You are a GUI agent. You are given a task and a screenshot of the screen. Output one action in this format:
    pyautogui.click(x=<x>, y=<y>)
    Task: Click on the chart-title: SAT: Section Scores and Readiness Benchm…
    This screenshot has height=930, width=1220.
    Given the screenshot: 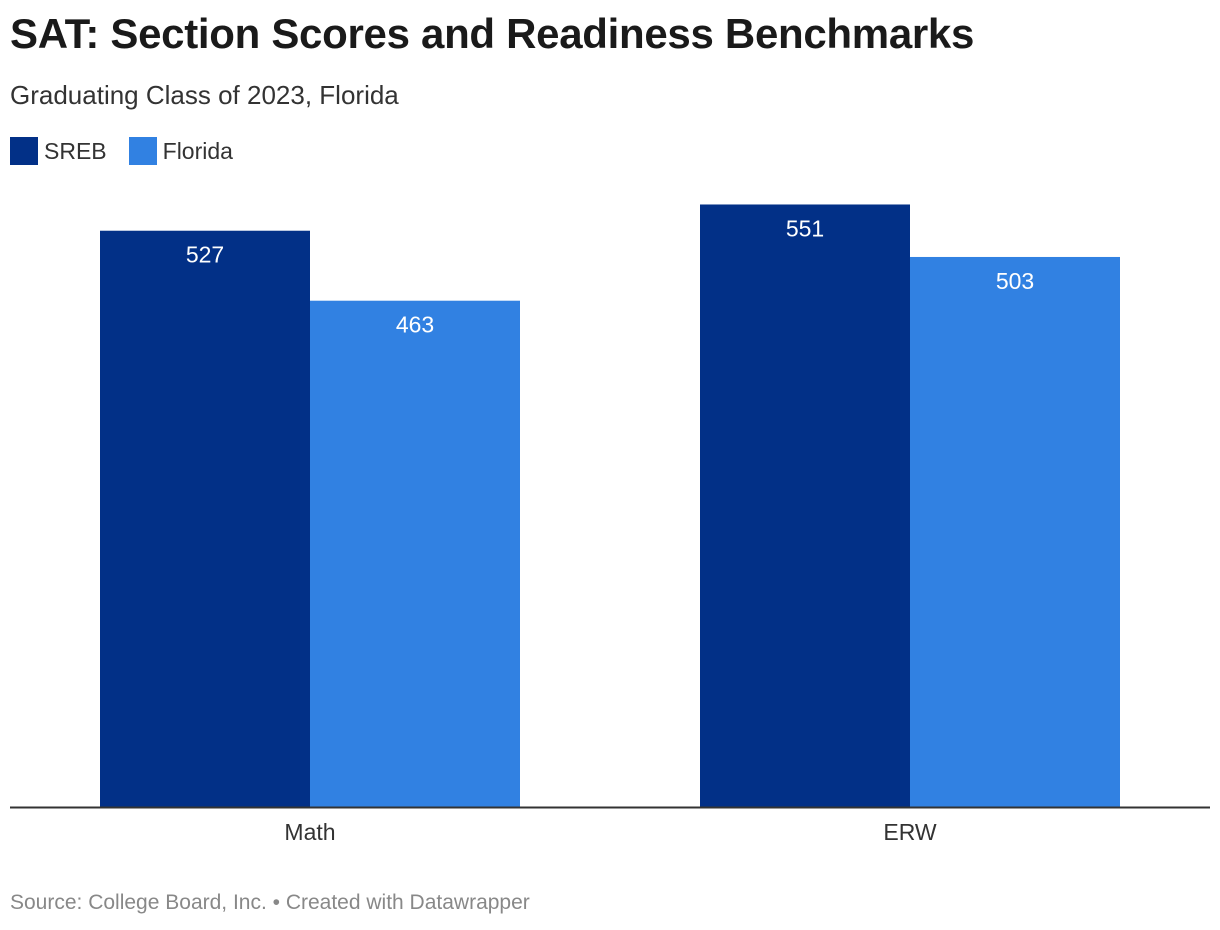 What is the action you would take?
    pyautogui.click(x=492, y=33)
    